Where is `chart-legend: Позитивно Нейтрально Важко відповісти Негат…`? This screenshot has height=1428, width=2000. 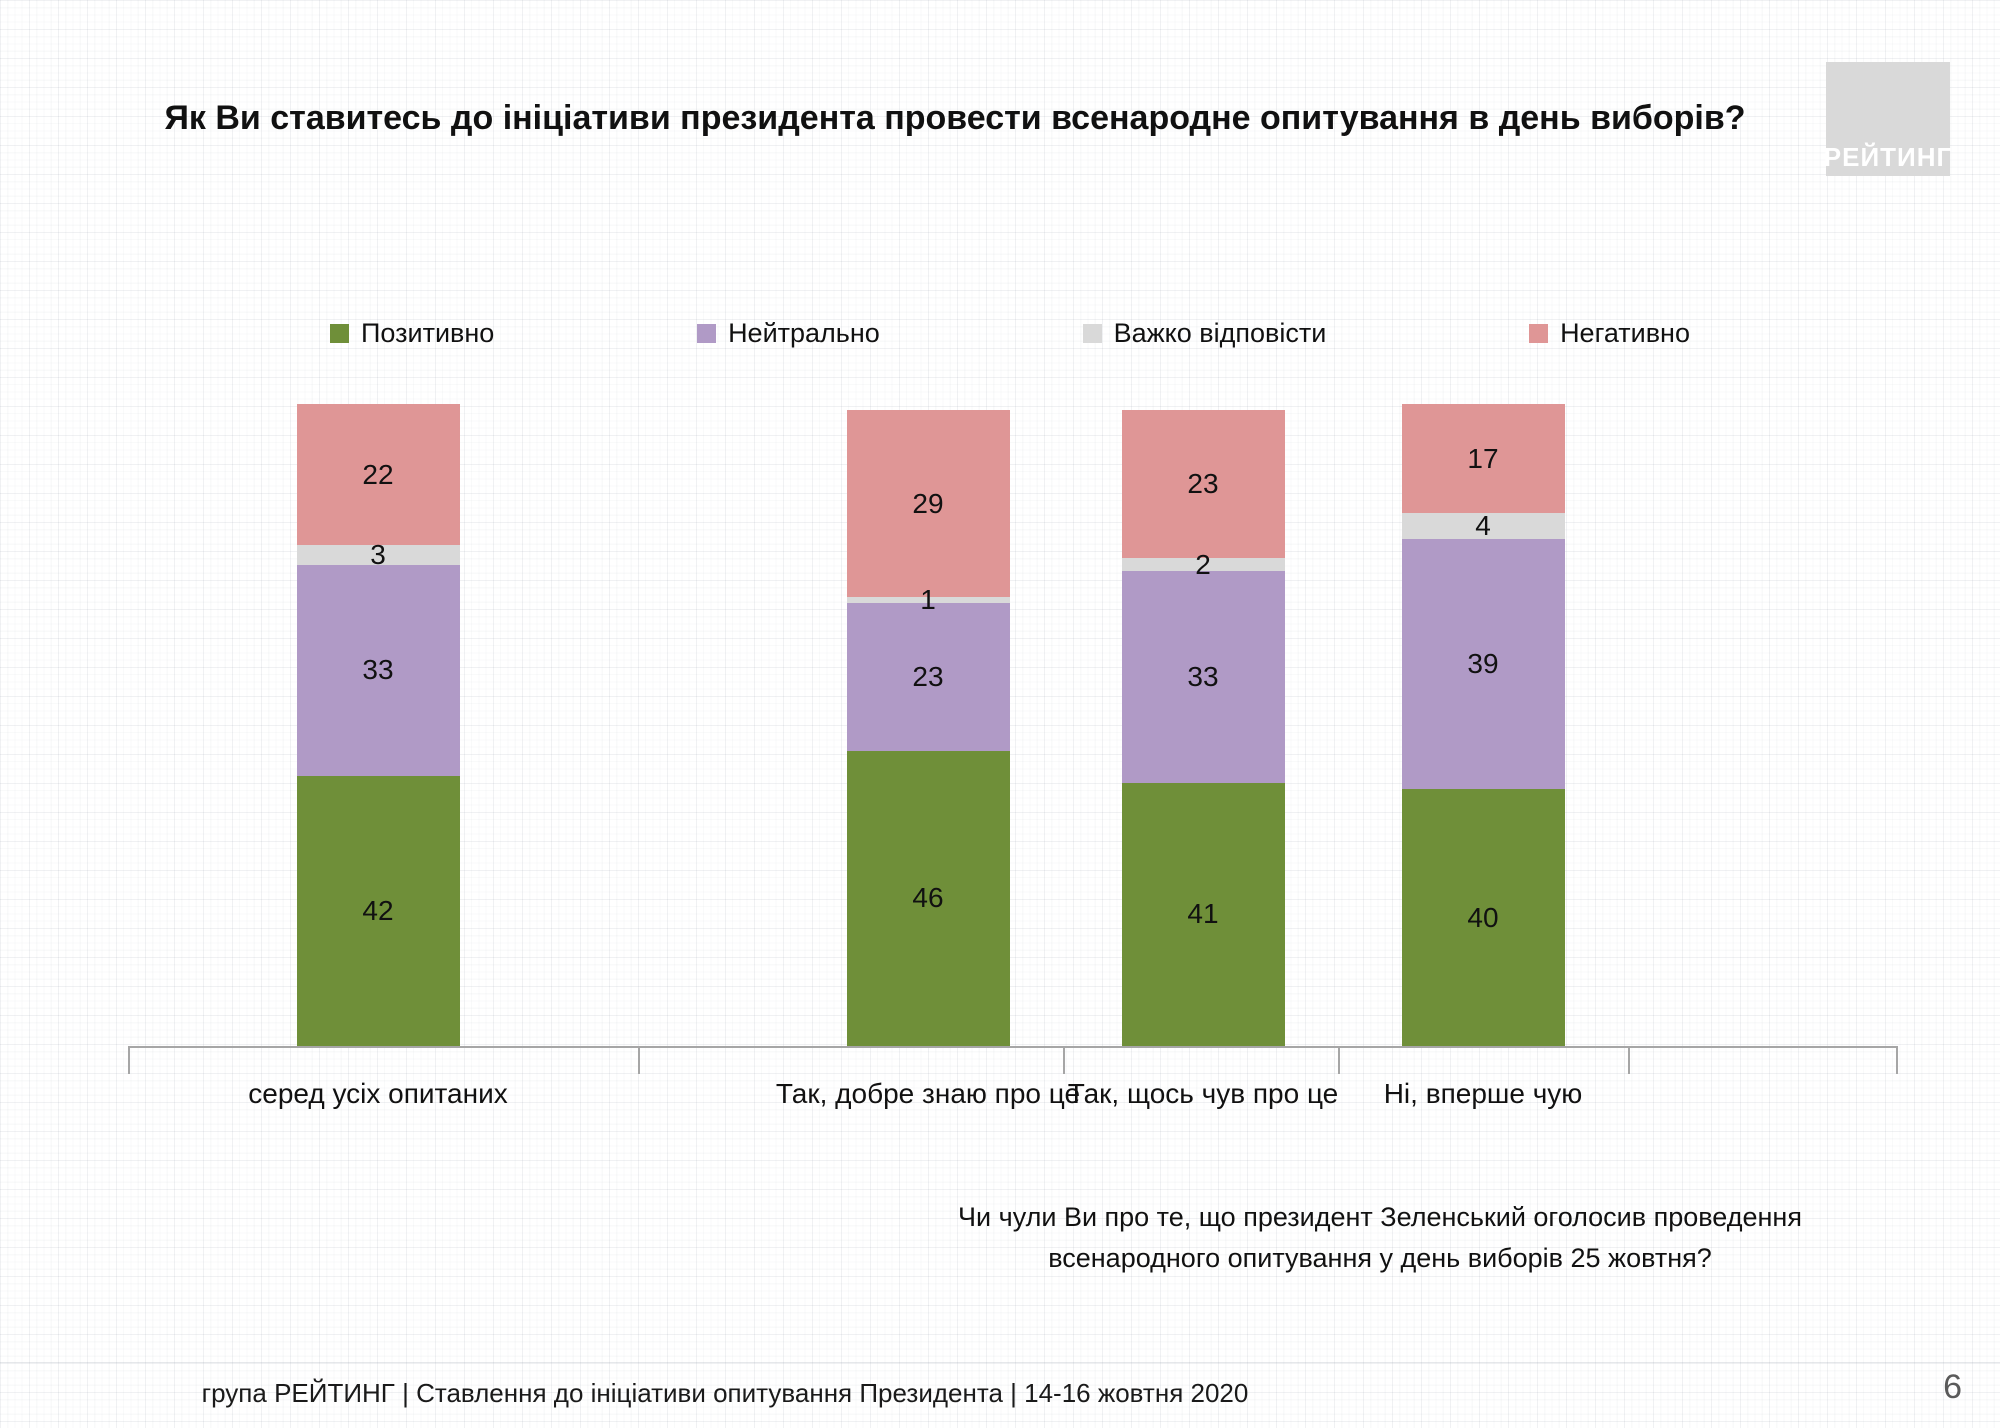
chart-legend: Позитивно Нейтрально Важко відповісти Негат… is located at coordinates (1010, 333).